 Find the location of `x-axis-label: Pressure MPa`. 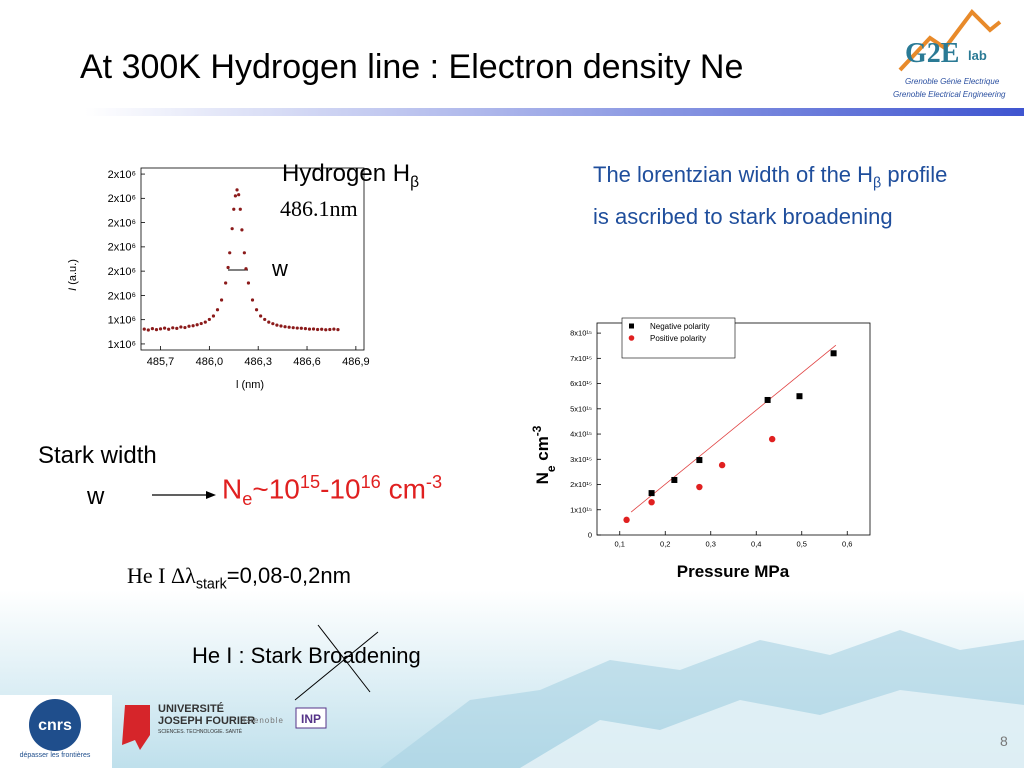

x-axis-label: Pressure MPa is located at coordinates (733, 571).